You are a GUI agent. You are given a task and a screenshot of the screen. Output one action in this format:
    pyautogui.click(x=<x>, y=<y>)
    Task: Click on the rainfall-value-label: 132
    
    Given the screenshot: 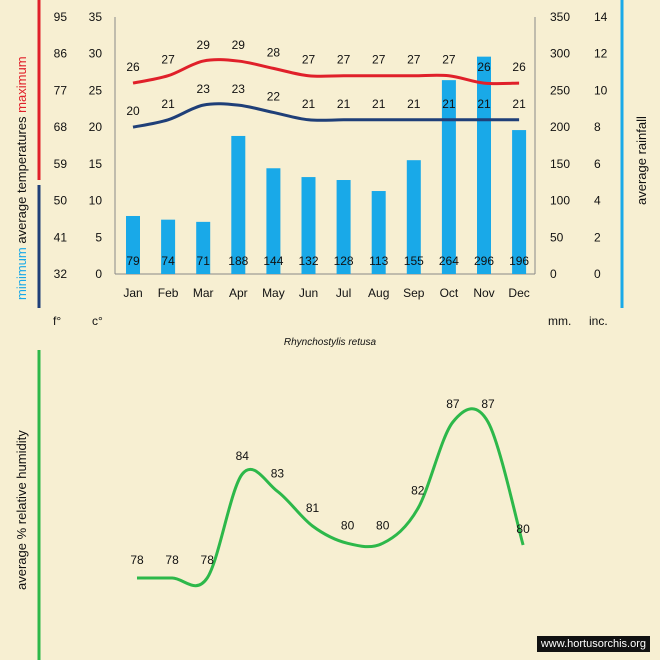 What is the action you would take?
    pyautogui.click(x=308, y=261)
    